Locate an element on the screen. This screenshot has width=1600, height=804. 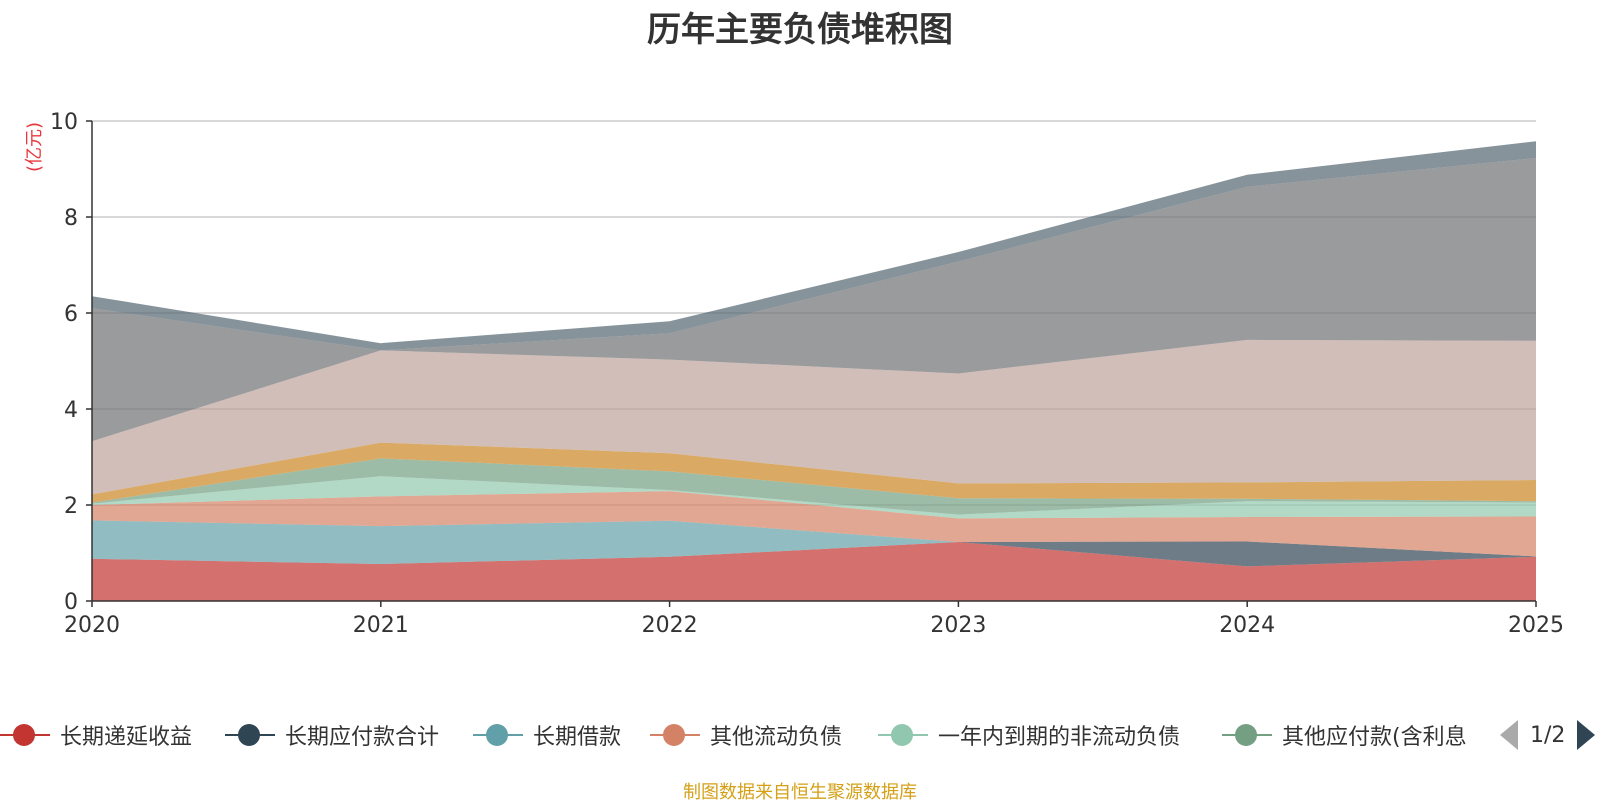
chart-title: 历年主要负债堆积图 is located at coordinates (800, 30).